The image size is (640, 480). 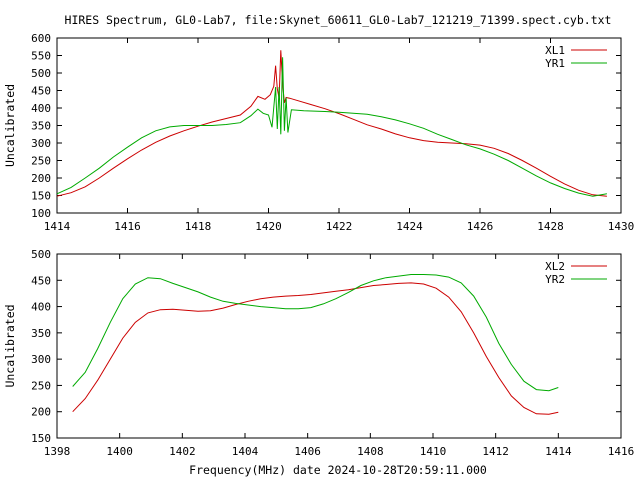 What do you see at coordinates (555, 266) in the screenshot?
I see `legend-label: XL2` at bounding box center [555, 266].